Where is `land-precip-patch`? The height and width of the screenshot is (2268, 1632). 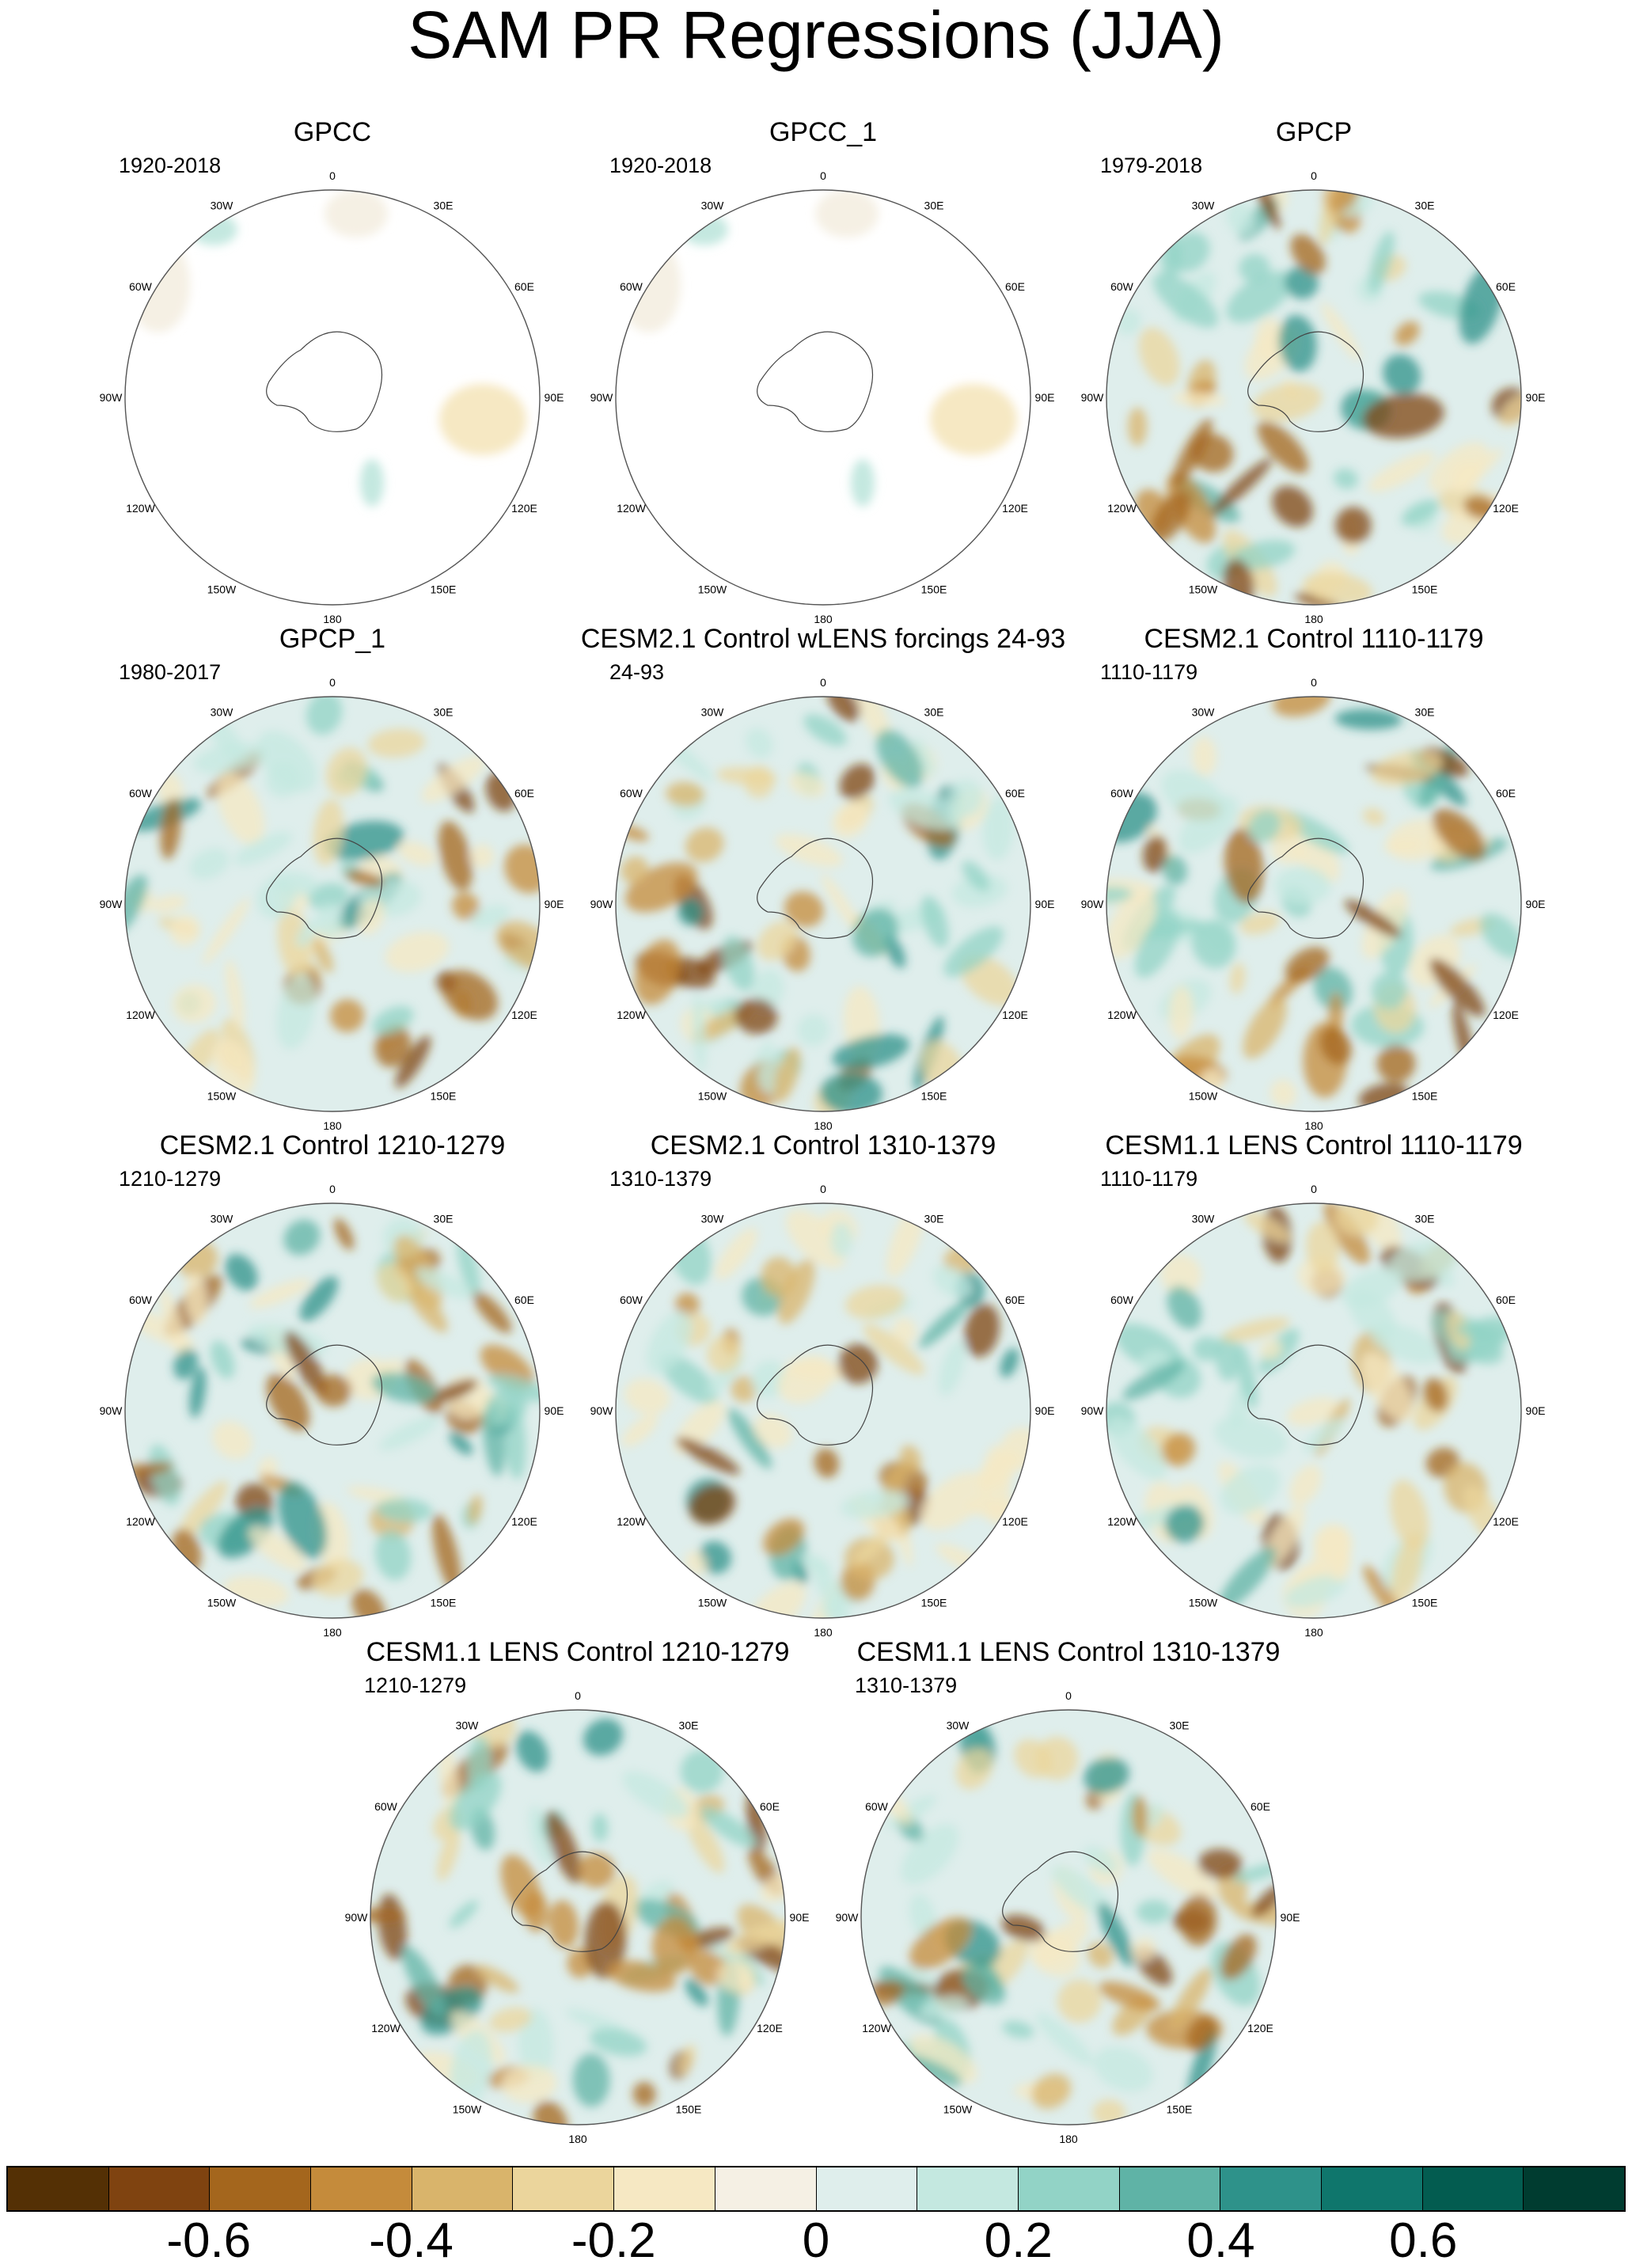
land-precip-patch is located at coordinates (973, 419).